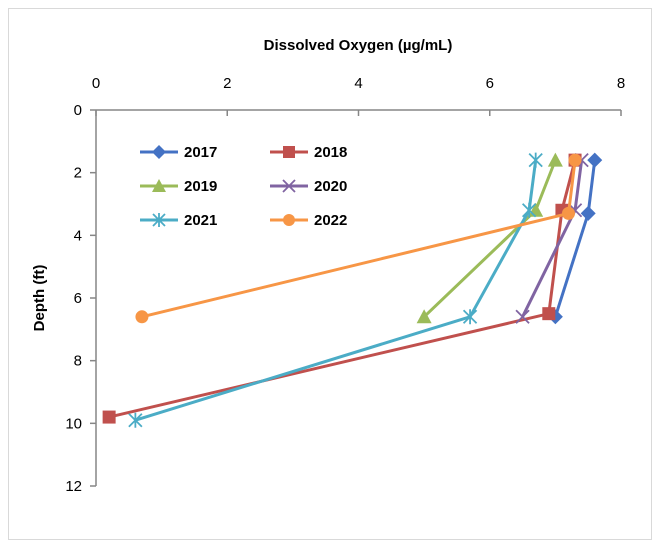 This screenshot has width=660, height=548. Describe the element at coordinates (227, 83) in the screenshot. I see `x-tick-label: 2` at that location.